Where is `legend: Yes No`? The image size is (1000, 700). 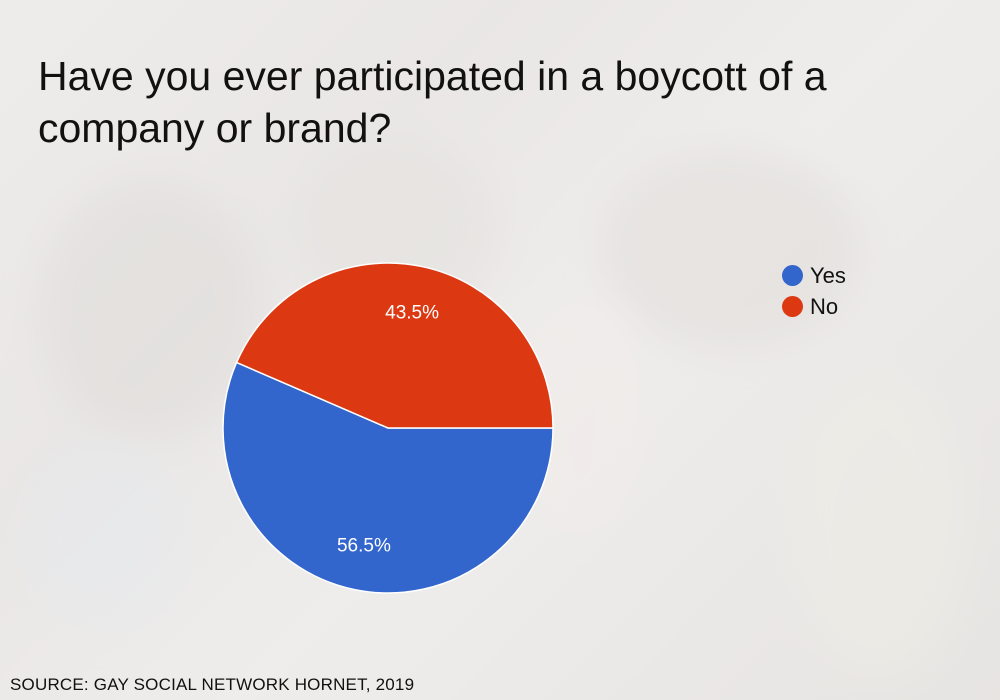
legend: Yes No is located at coordinates (814, 291).